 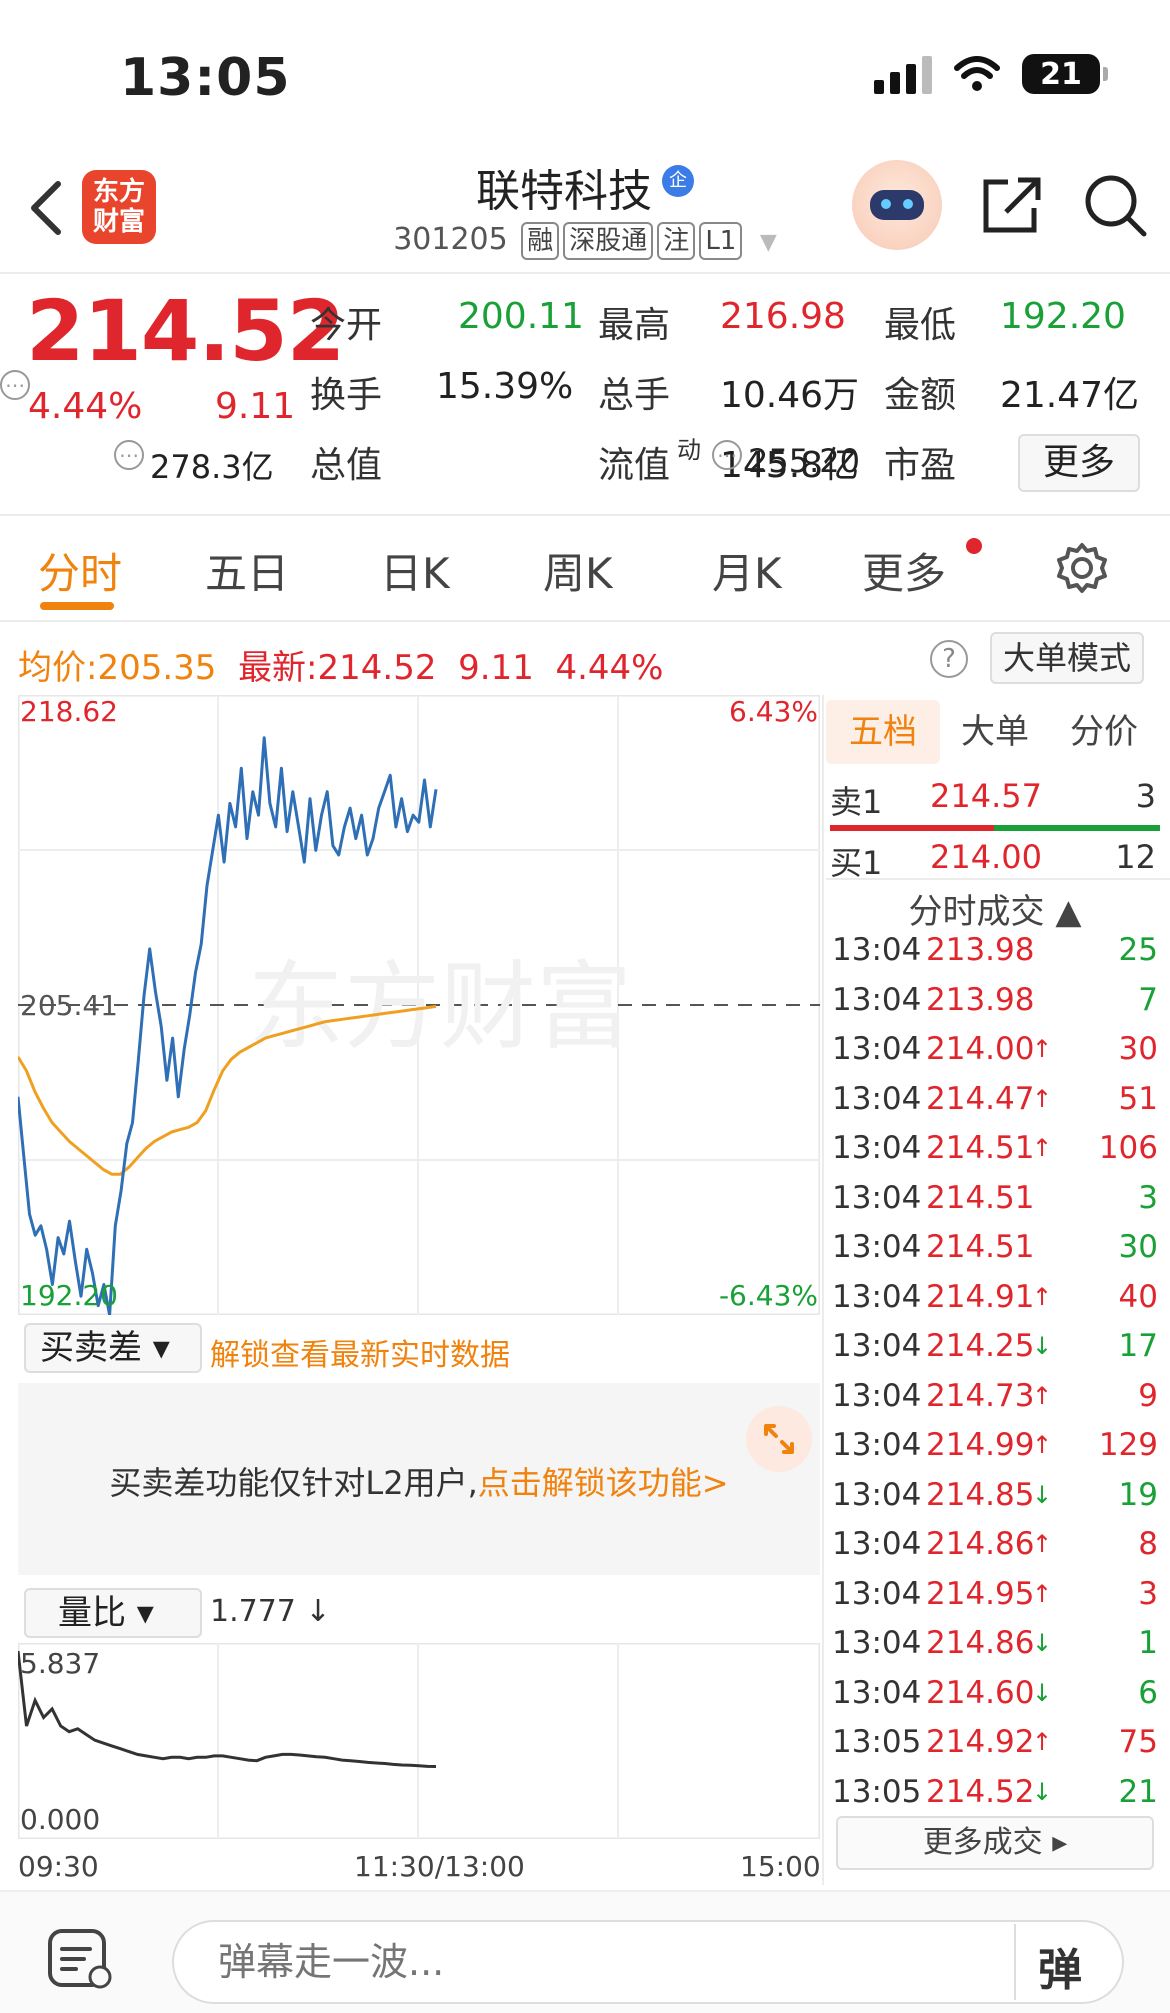 I want to click on stock-title: 联特科技企, so click(x=585, y=187).